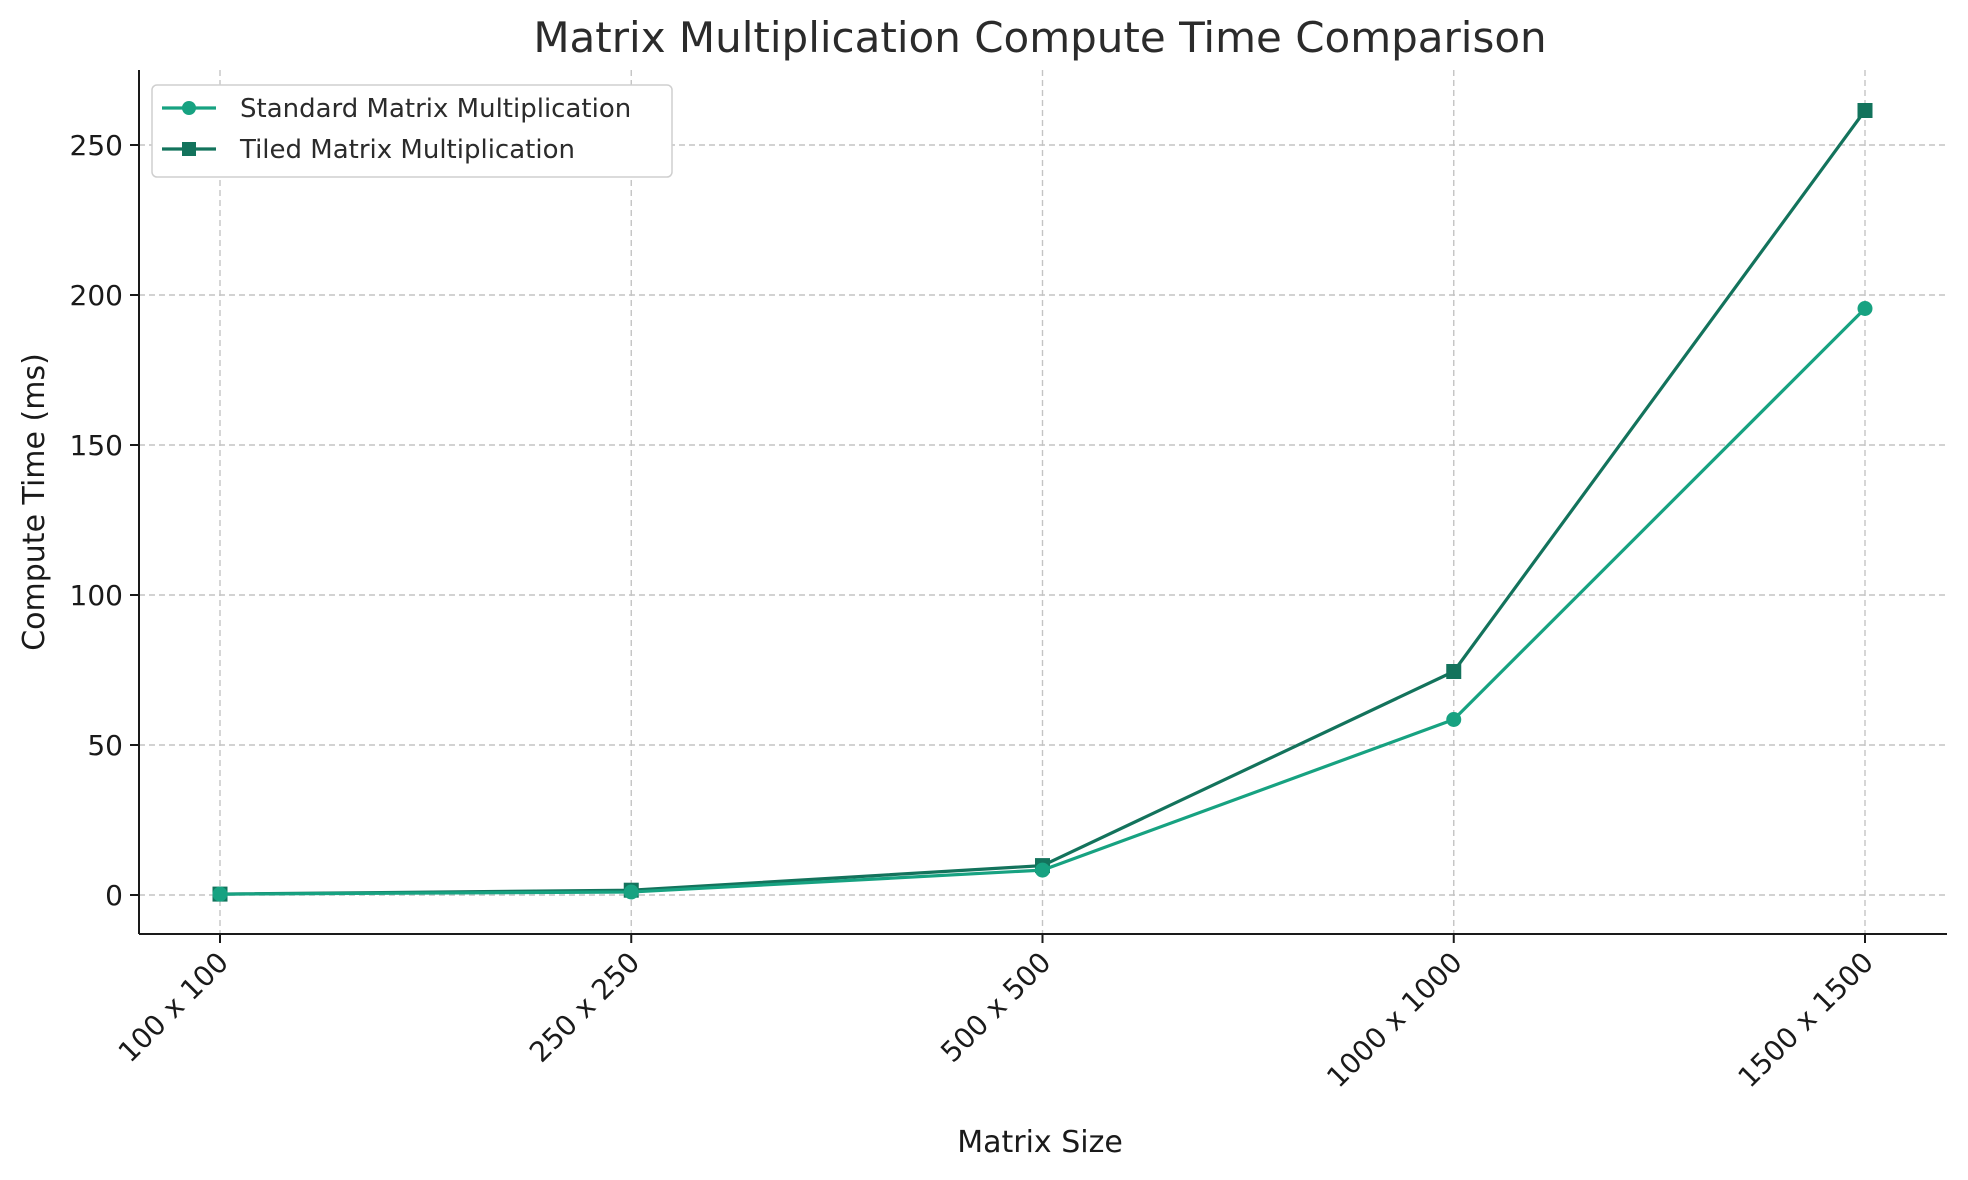  Describe the element at coordinates (1394, 1020) in the screenshot. I see `x-tick-label: 1000 x 1000` at that location.